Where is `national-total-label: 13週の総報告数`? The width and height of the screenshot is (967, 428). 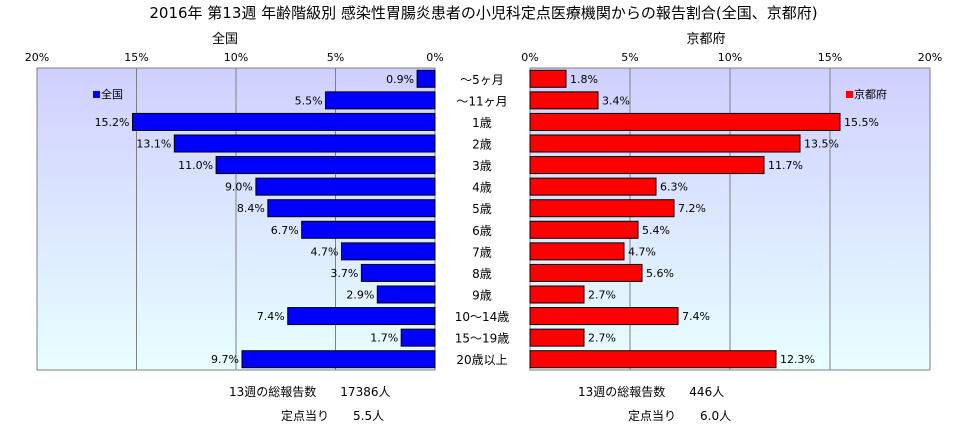
national-total-label: 13週の総報告数 is located at coordinates (273, 392).